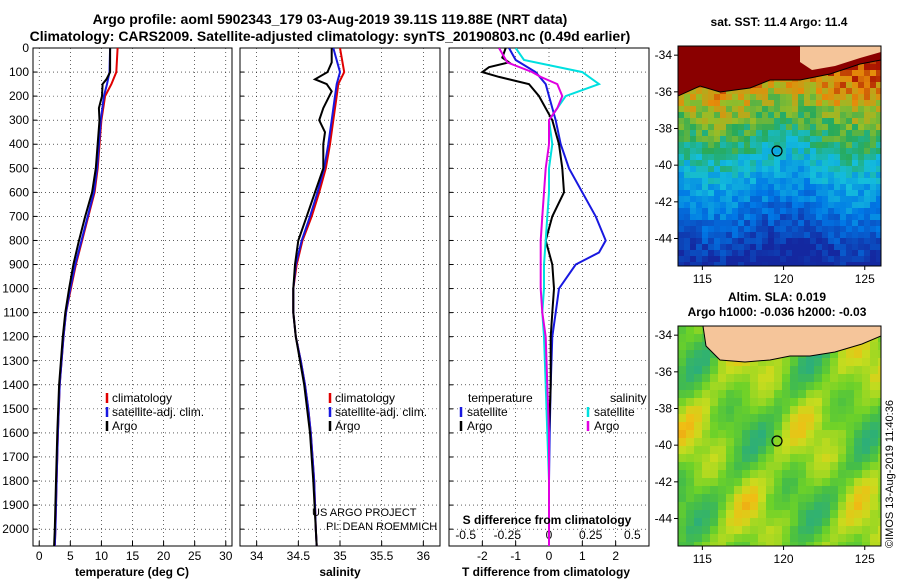  I want to click on lat-tick-label: -34, so click(664, 335).